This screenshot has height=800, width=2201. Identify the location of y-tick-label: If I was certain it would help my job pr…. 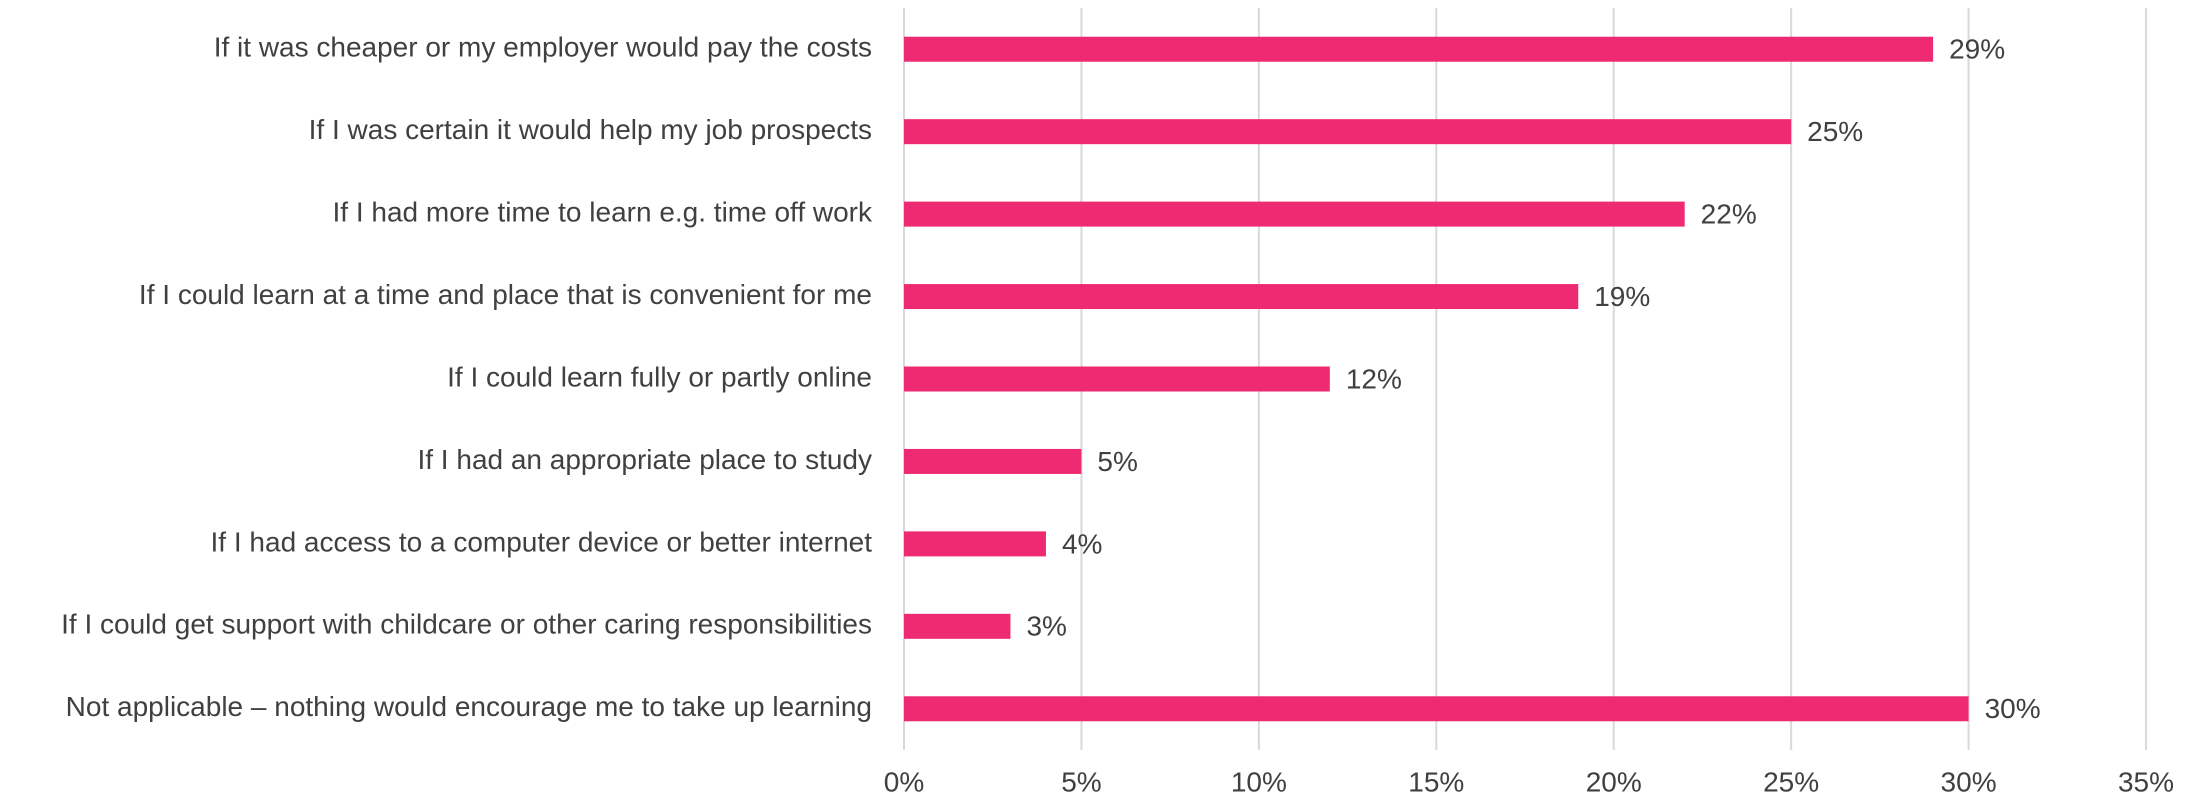
(590, 129).